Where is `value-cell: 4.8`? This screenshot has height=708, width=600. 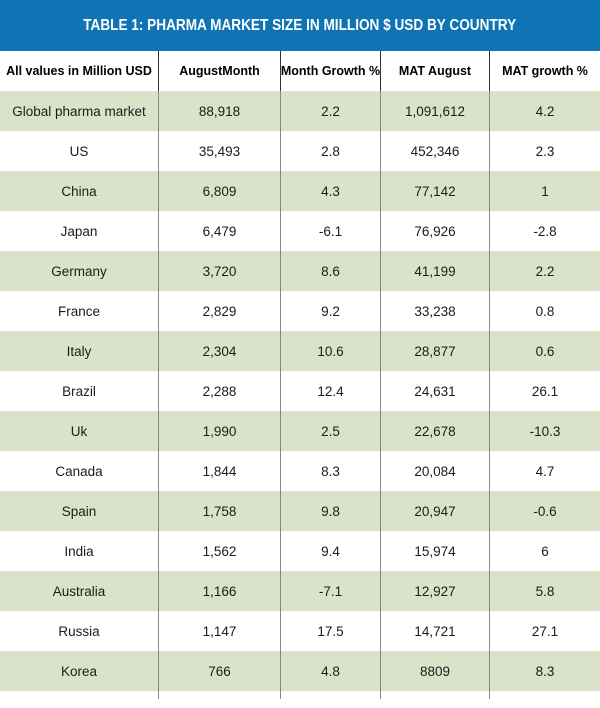
value-cell: 4.8 is located at coordinates (331, 671).